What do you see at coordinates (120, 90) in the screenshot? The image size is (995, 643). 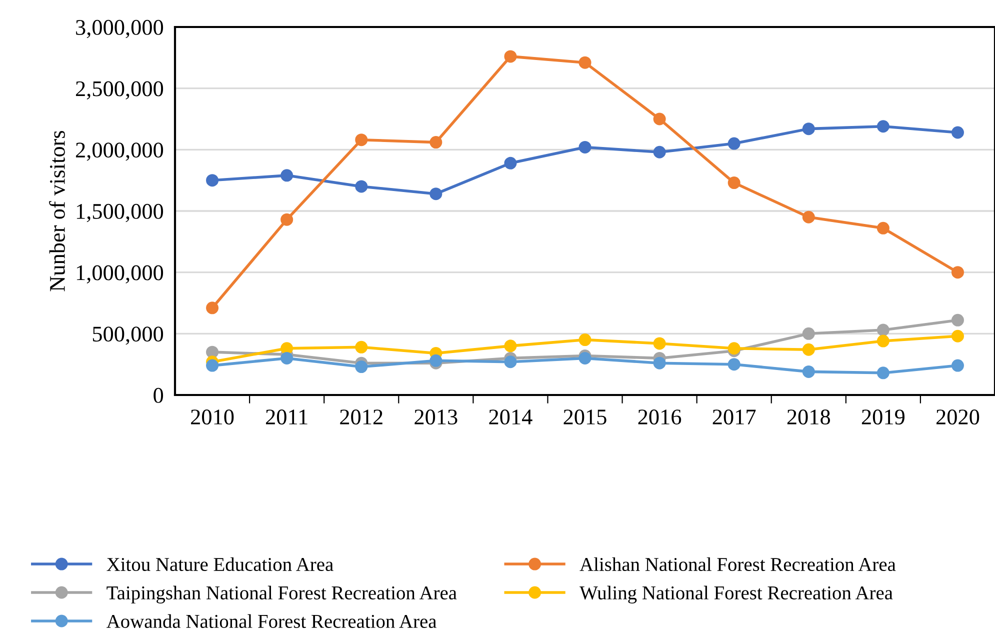 I see `y-tick-label: 2,500,000` at bounding box center [120, 90].